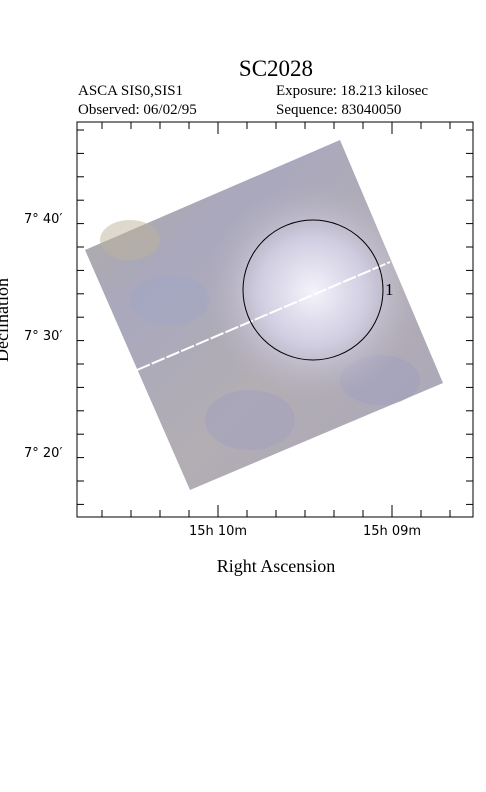  Describe the element at coordinates (43, 219) in the screenshot. I see `y-tick-label: 7° 40′` at that location.